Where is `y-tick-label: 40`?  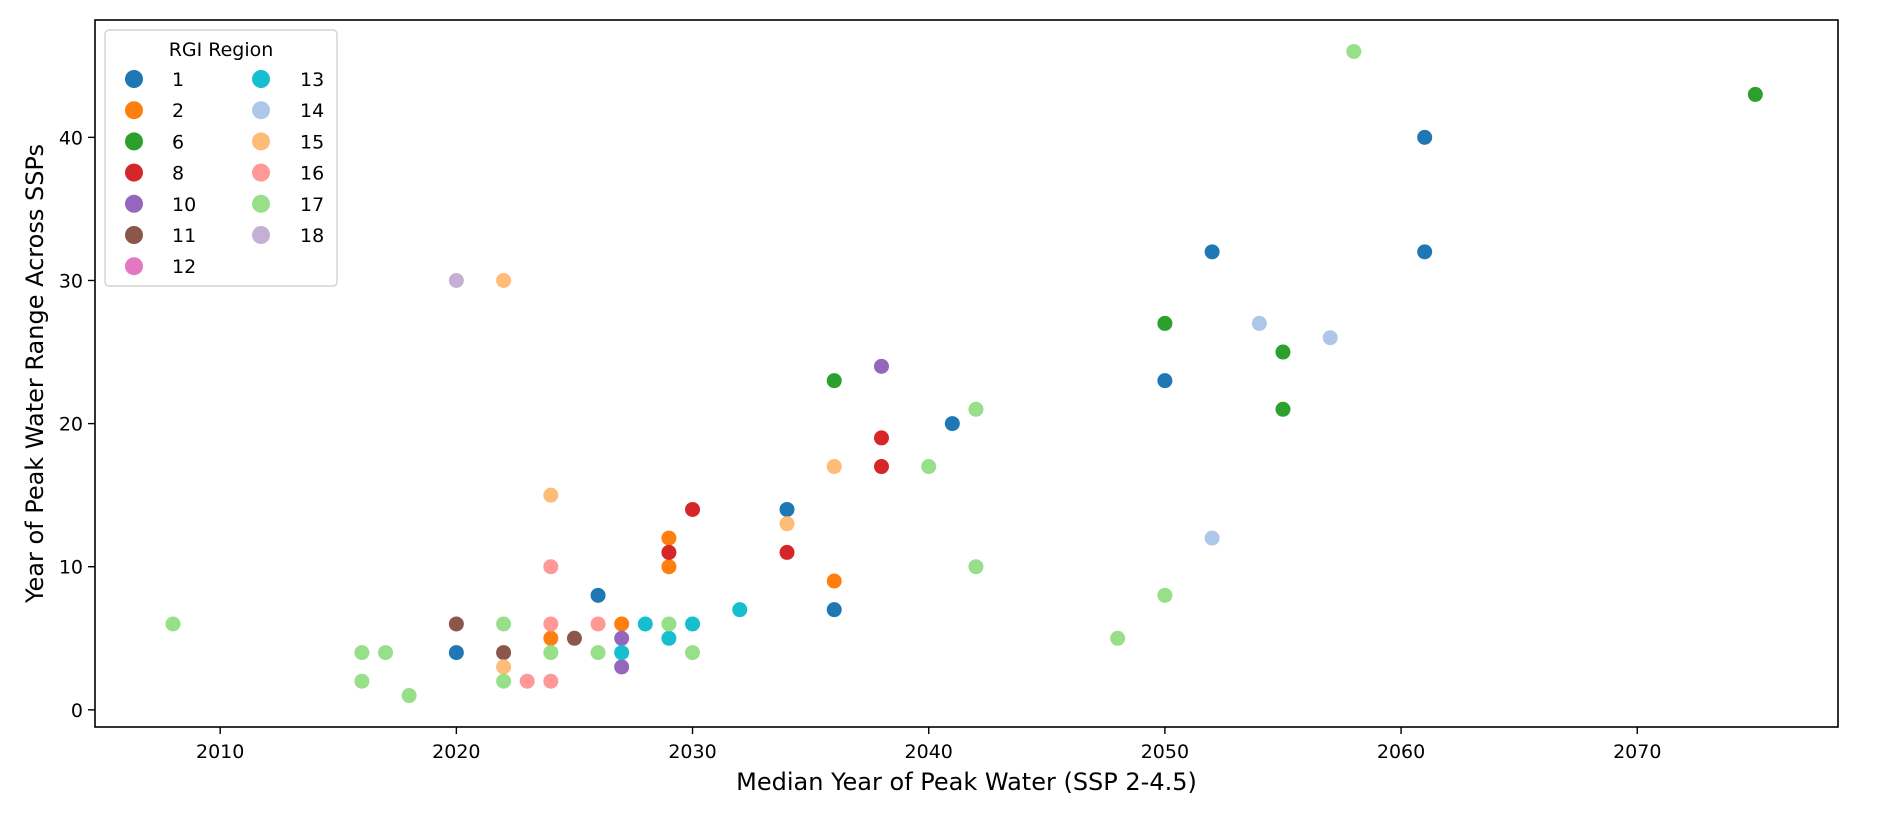 y-tick-label: 40 is located at coordinates (71, 138).